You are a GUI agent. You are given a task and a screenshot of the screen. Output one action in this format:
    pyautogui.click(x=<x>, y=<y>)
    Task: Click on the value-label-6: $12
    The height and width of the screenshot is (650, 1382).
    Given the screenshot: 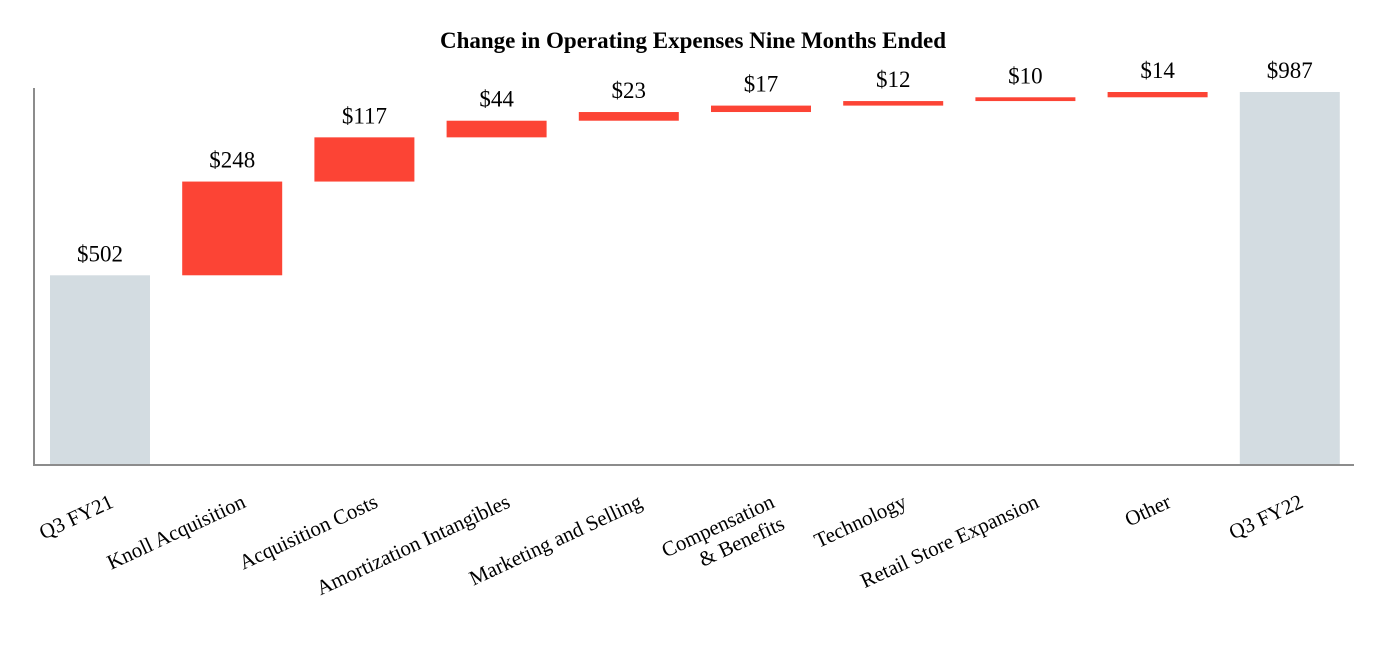 What is the action you would take?
    pyautogui.click(x=893, y=79)
    